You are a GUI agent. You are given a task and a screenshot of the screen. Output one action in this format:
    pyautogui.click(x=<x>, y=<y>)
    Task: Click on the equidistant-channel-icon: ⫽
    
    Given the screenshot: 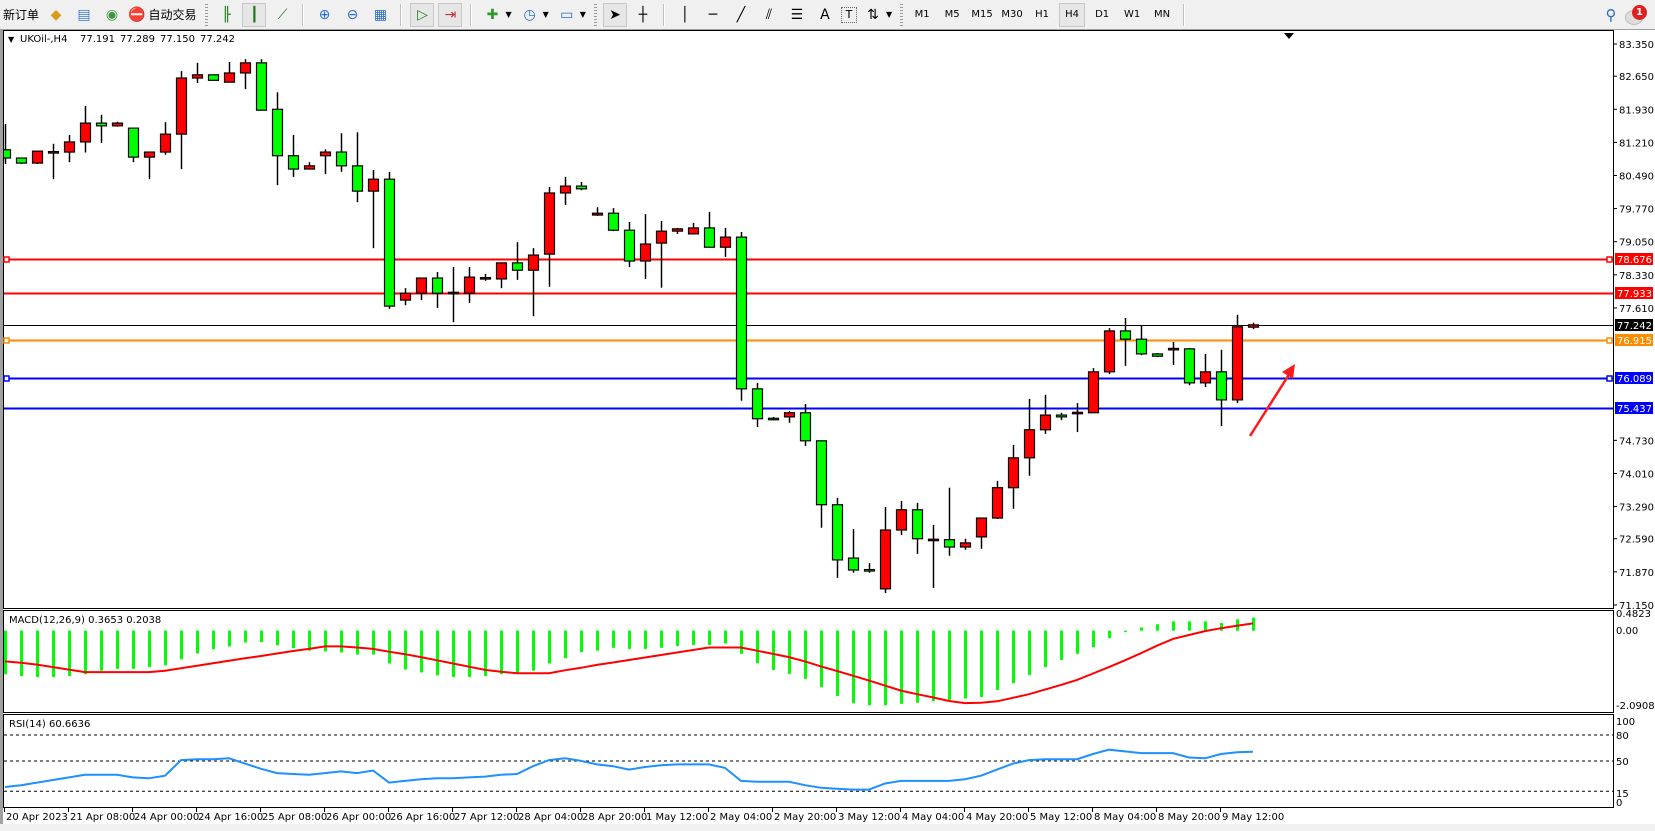 What is the action you would take?
    pyautogui.click(x=769, y=14)
    